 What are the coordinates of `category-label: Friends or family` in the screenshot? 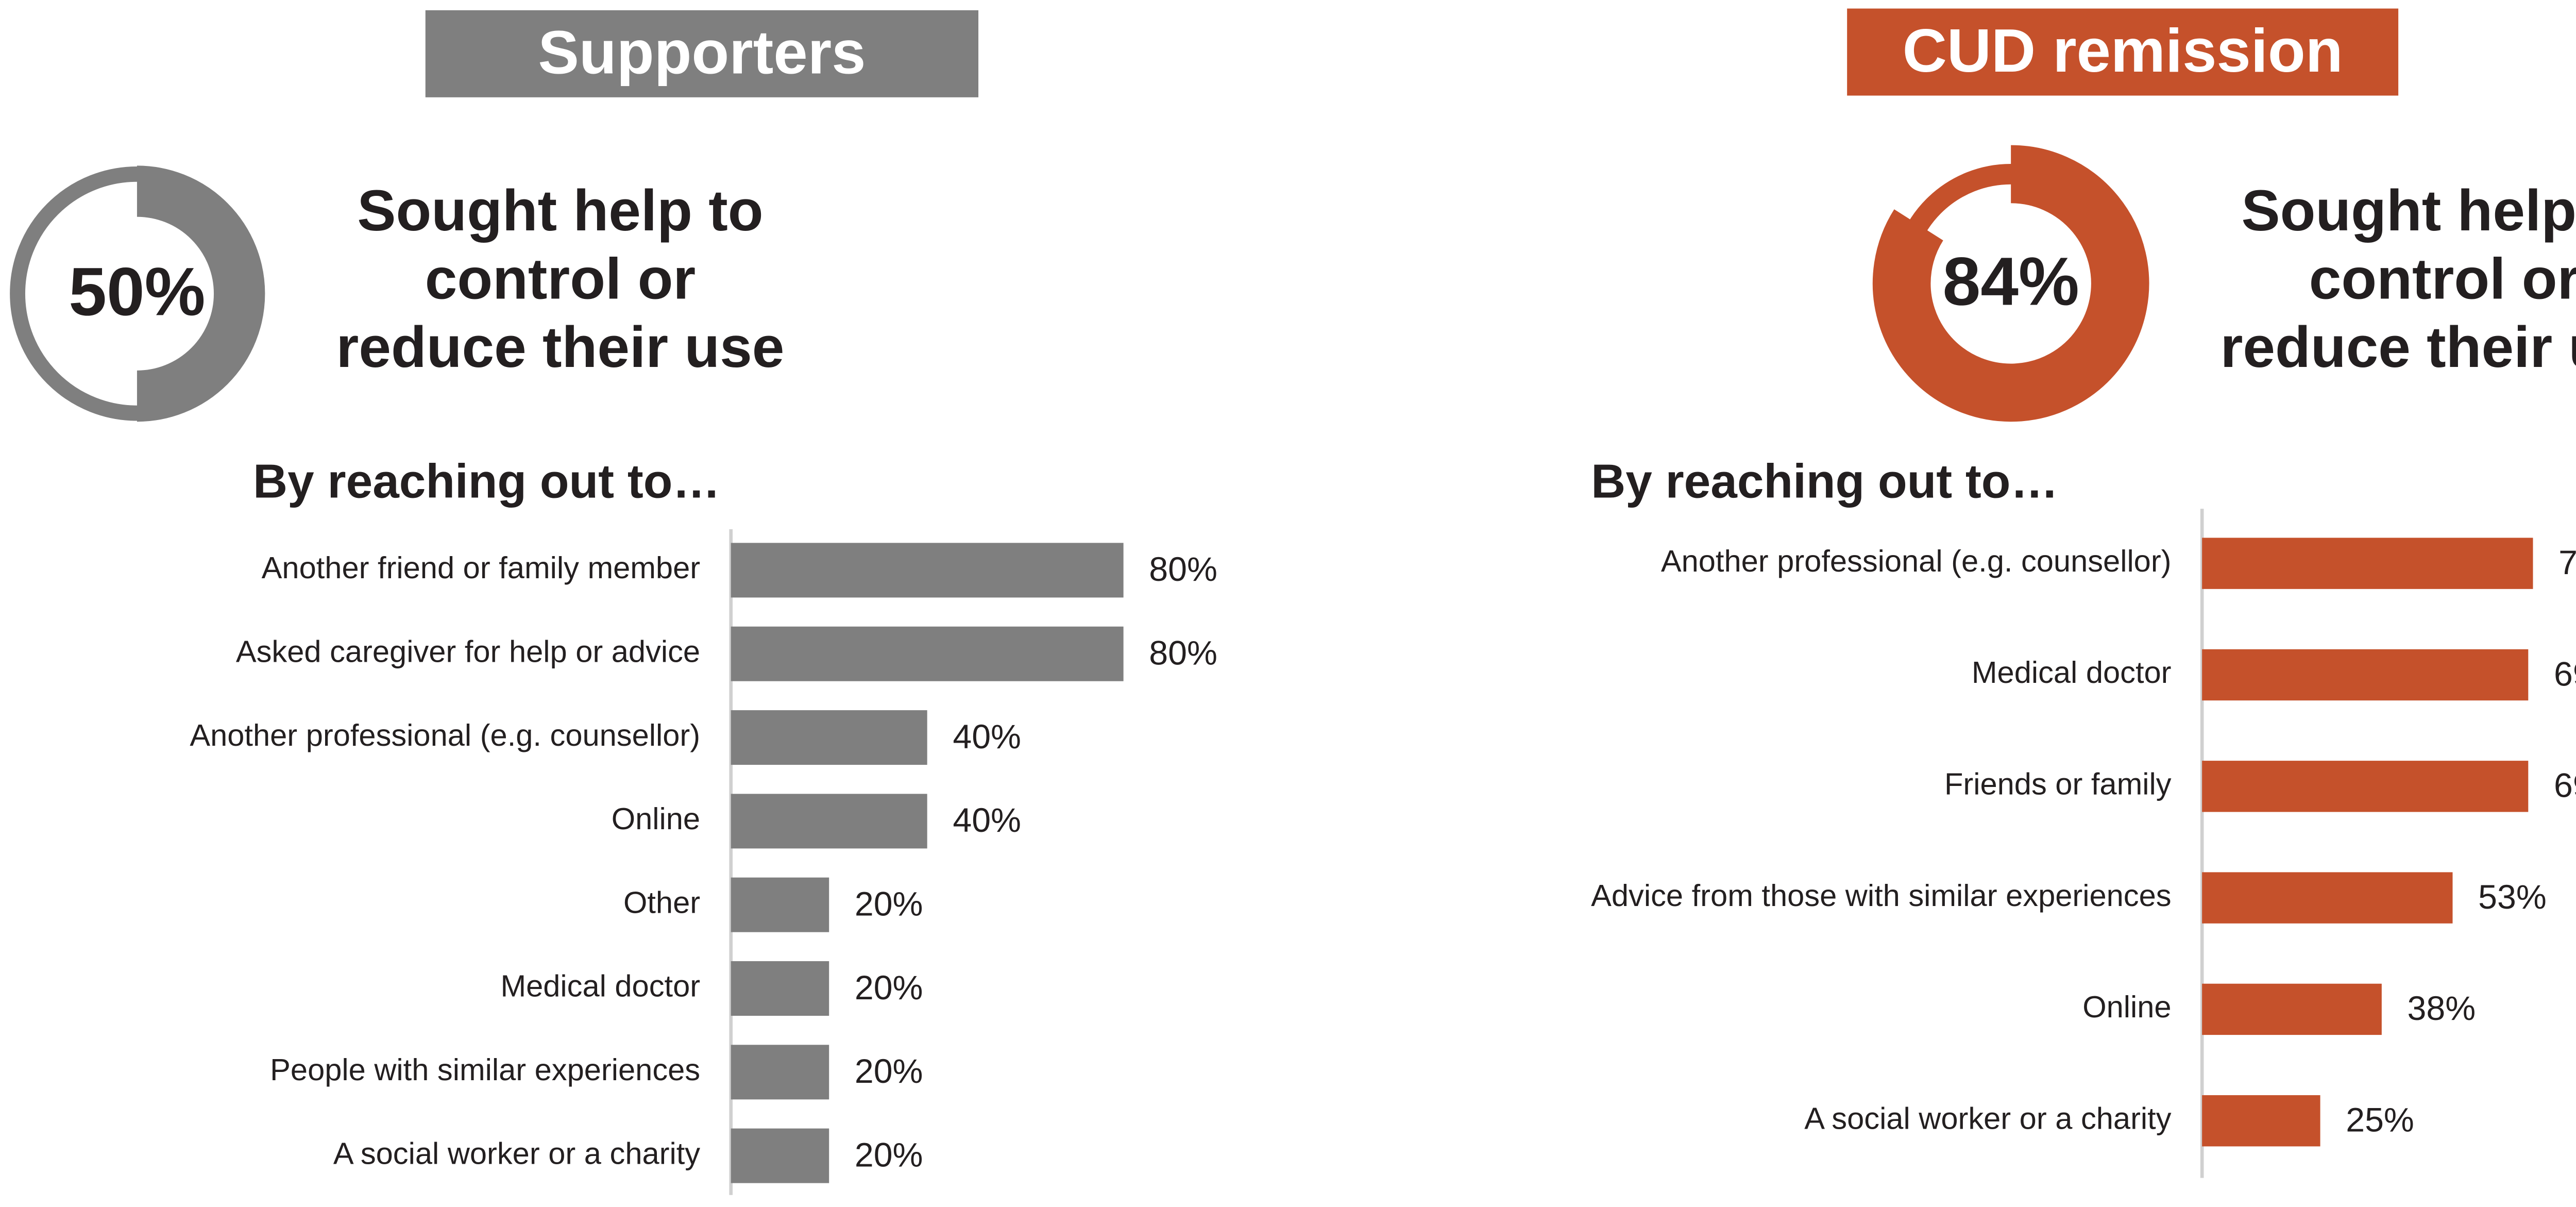 It's located at (2058, 784).